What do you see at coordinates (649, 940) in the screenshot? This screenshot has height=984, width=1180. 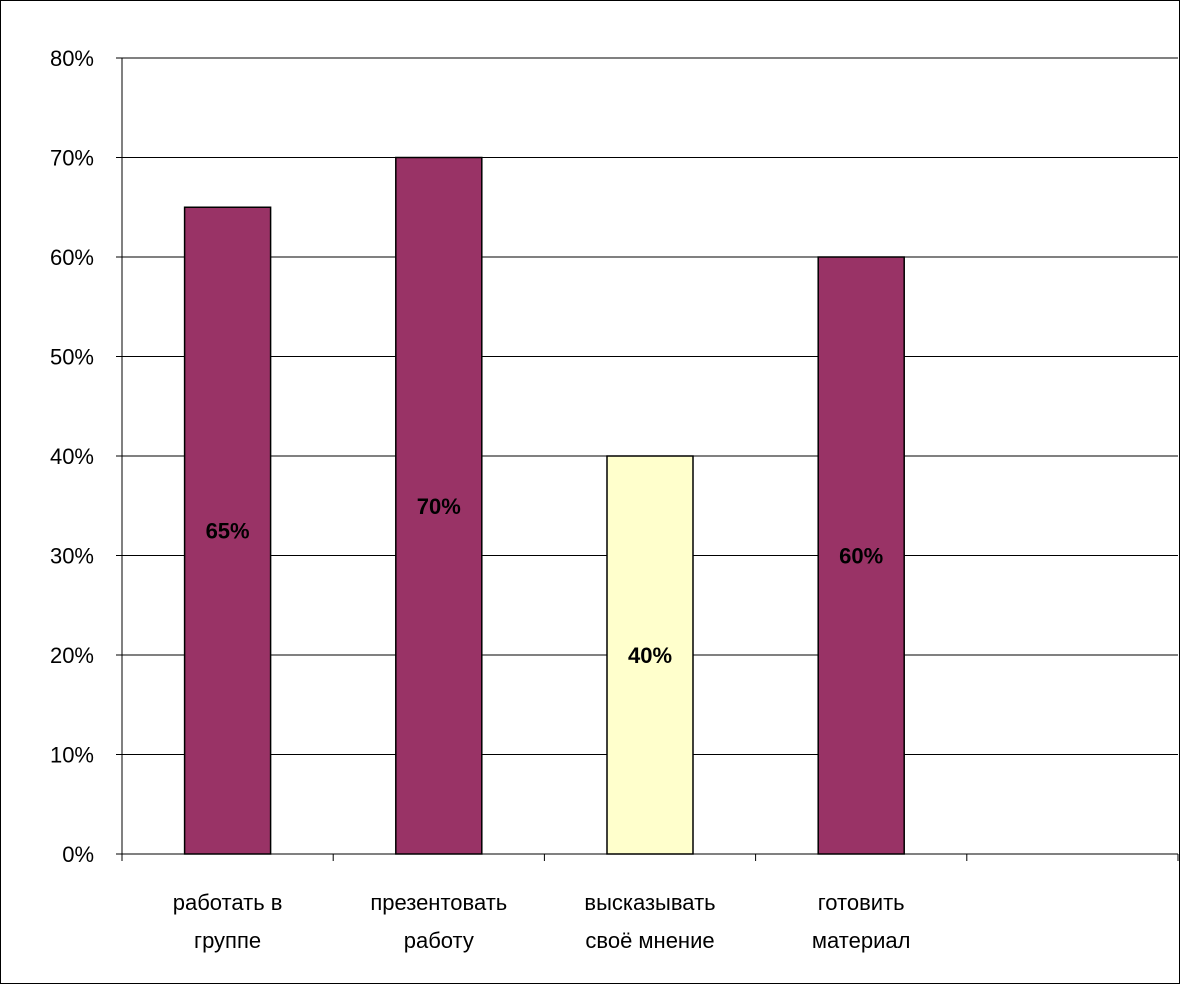 I see `x-tick-label: своё мнение` at bounding box center [649, 940].